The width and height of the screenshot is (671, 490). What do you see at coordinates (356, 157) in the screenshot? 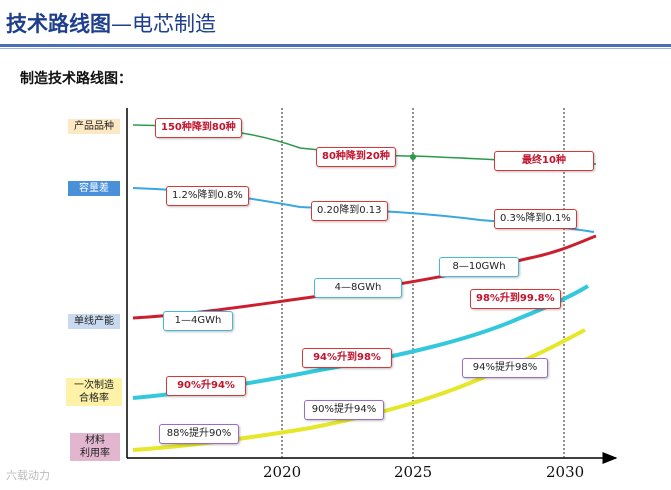
I see `label-variety-2: 80种降到20种` at bounding box center [356, 157].